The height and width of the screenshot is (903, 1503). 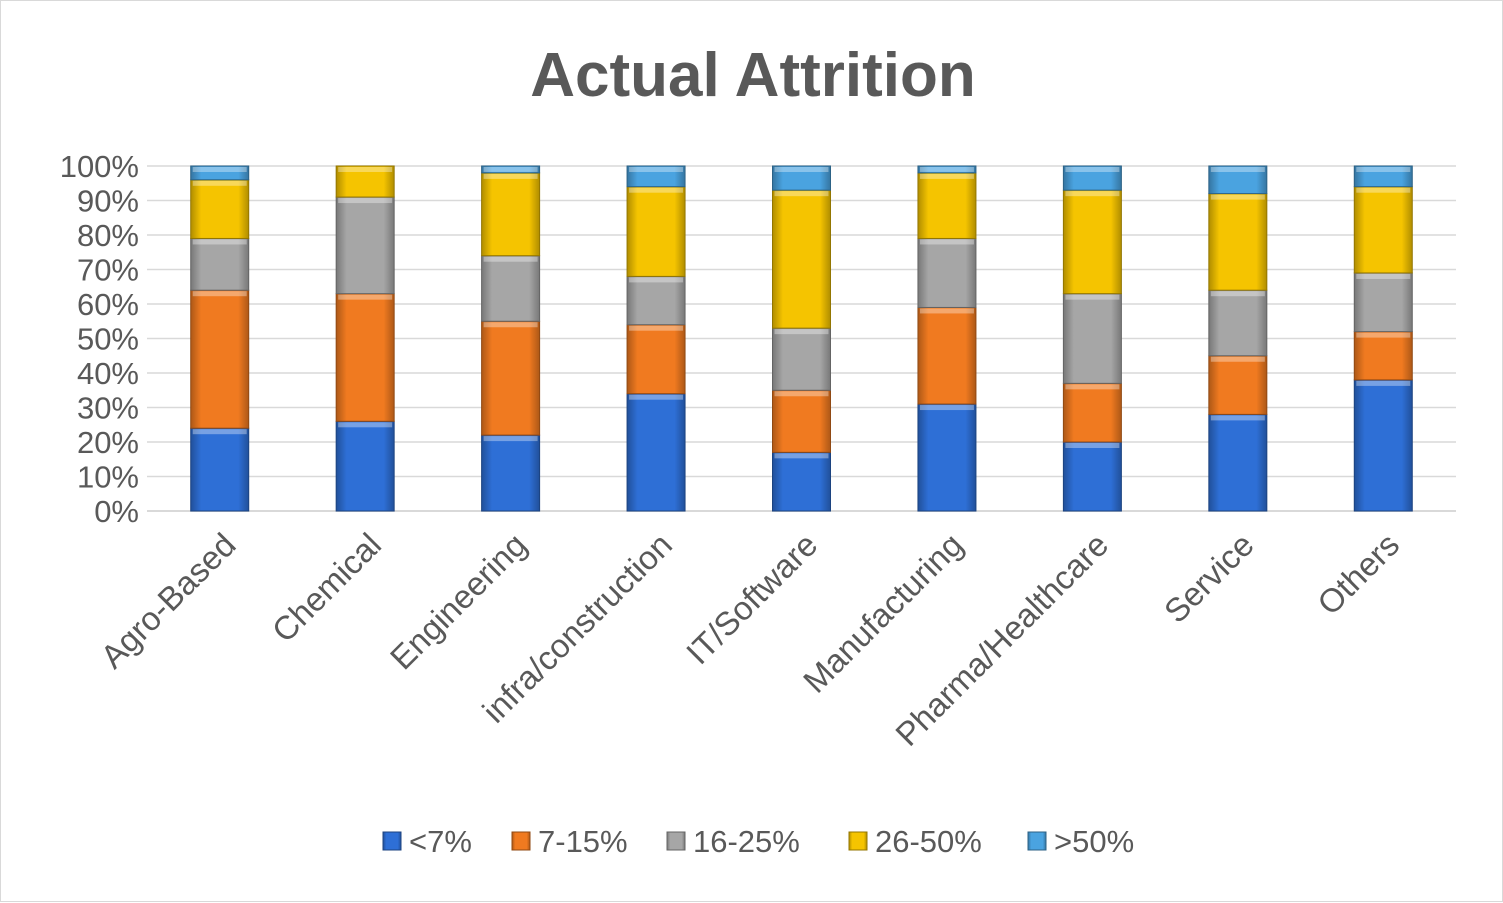 What do you see at coordinates (108, 304) in the screenshot?
I see `y-tick-label: 60%` at bounding box center [108, 304].